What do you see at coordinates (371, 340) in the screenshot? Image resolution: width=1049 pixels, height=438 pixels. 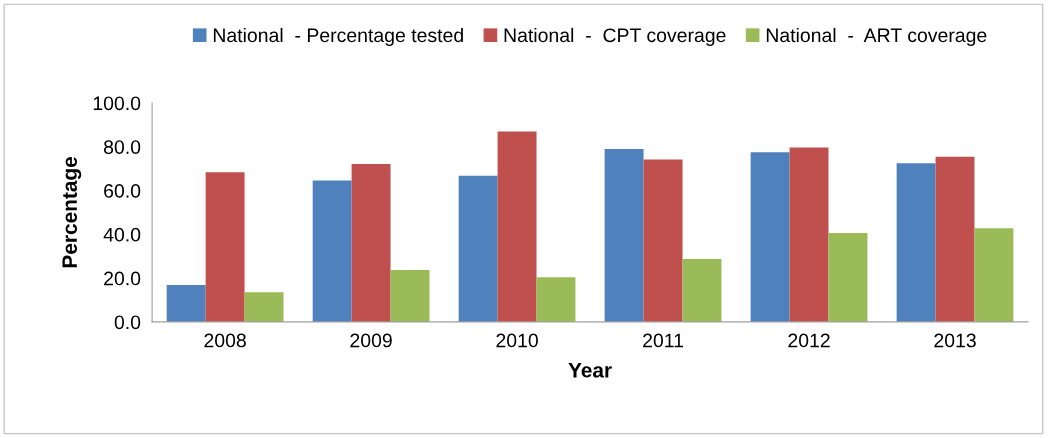 I see `x-tick-label: 2009` at bounding box center [371, 340].